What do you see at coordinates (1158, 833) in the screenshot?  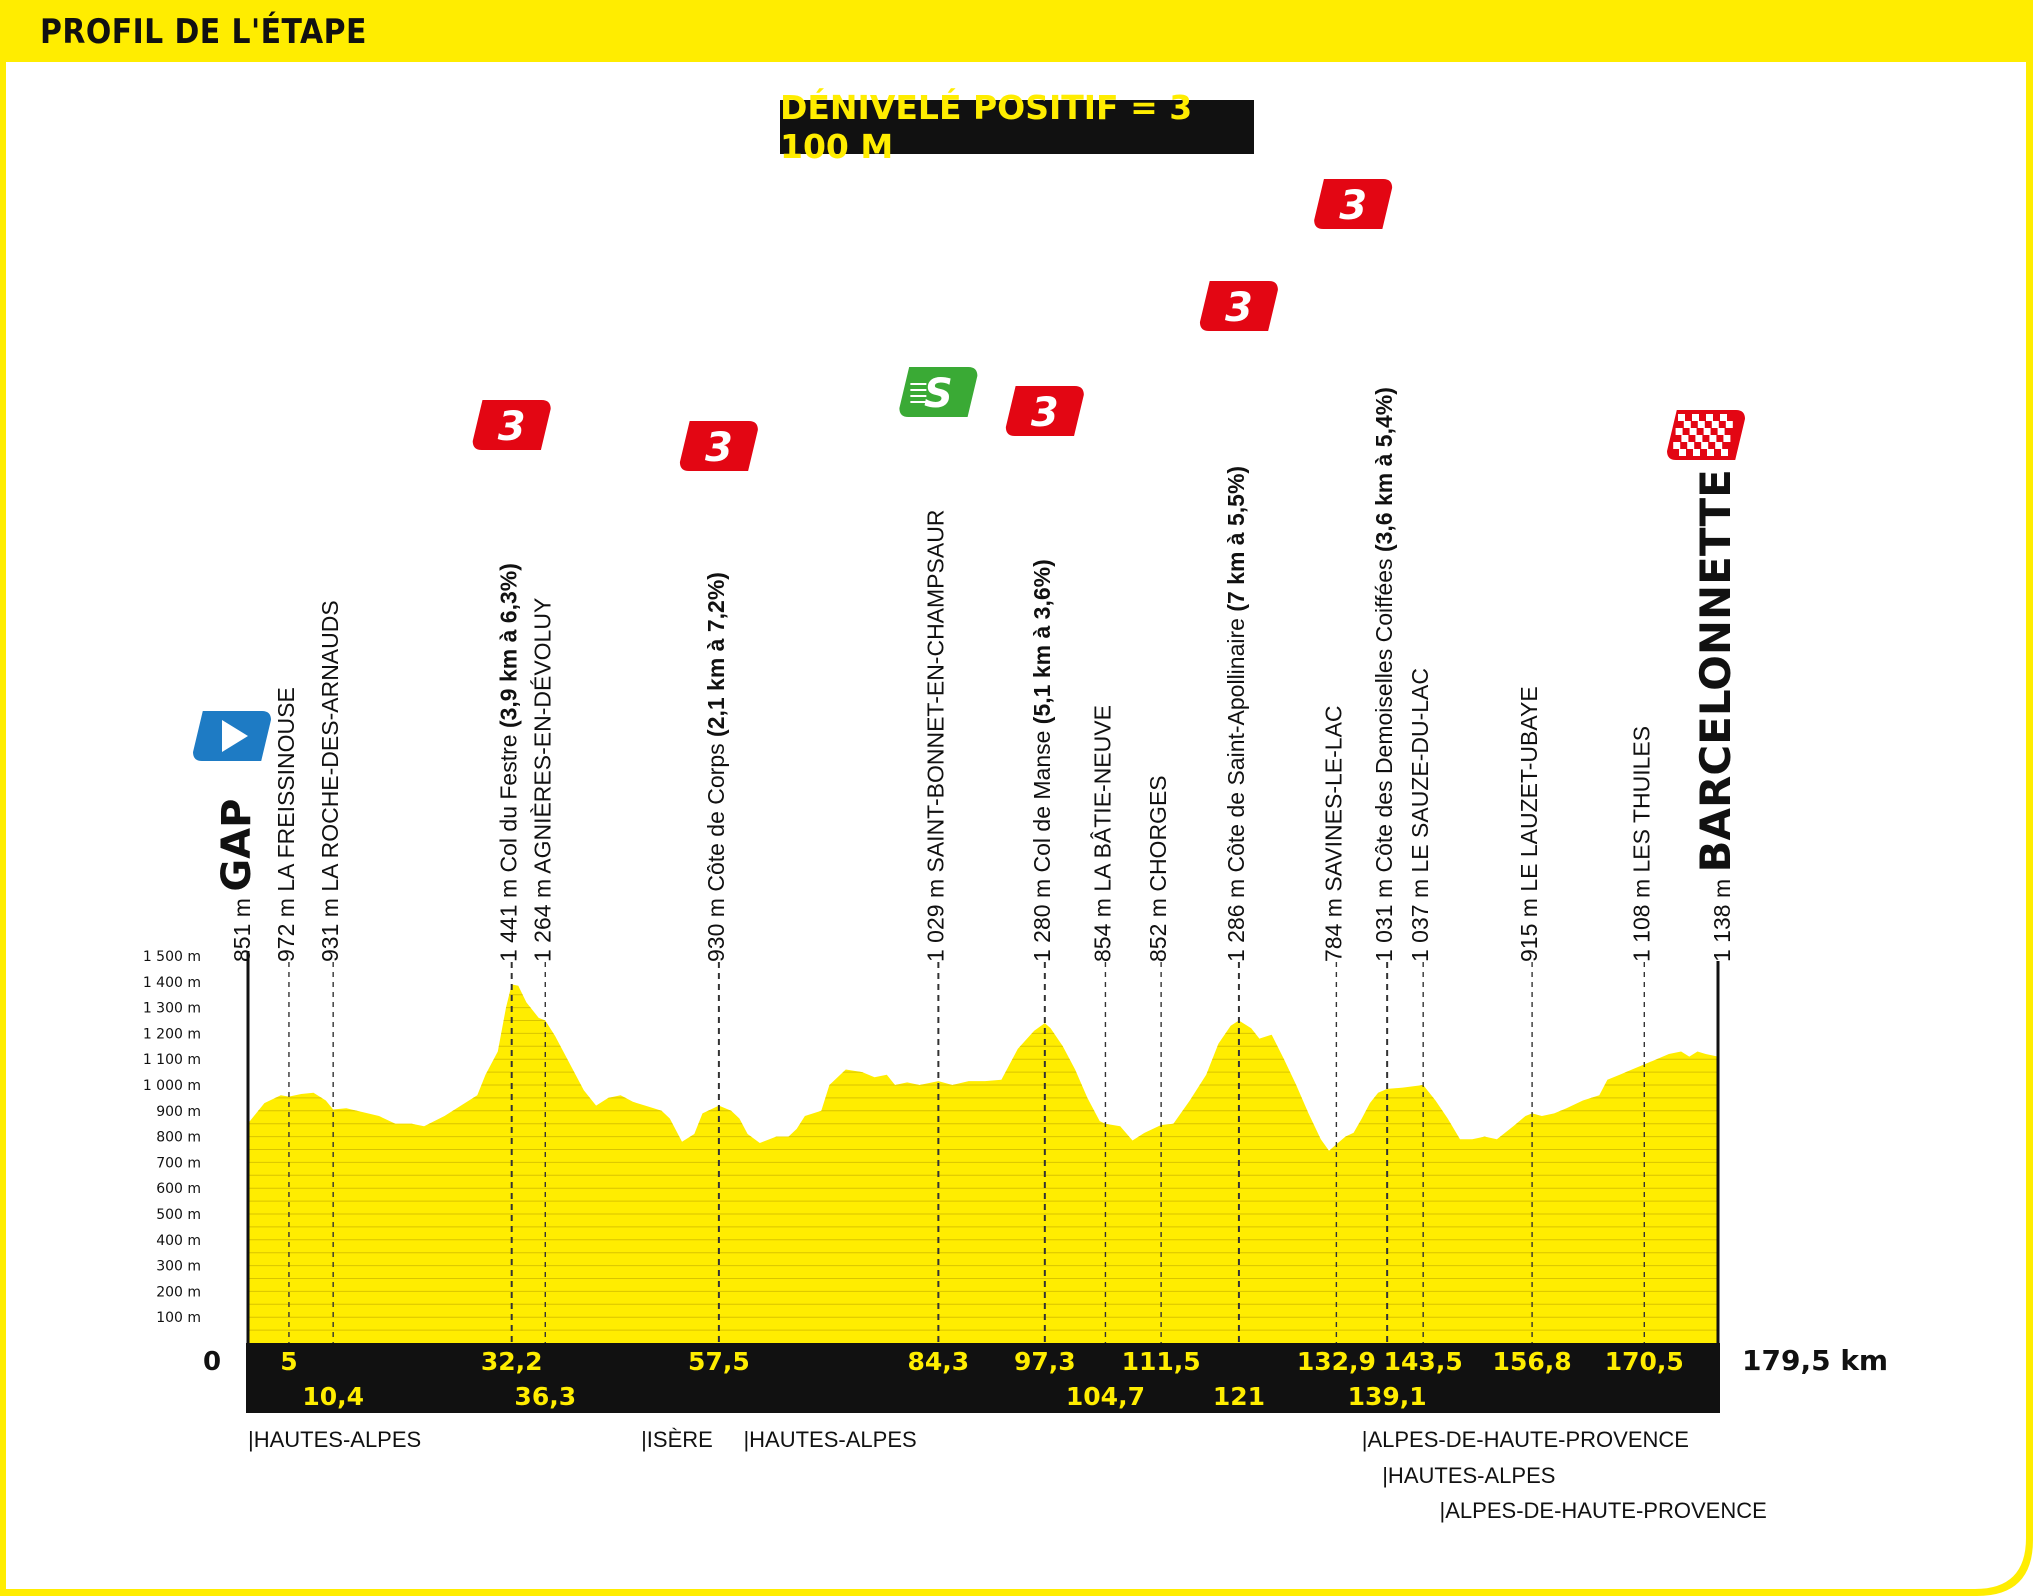 I see `waypoint-name: CHORGES` at bounding box center [1158, 833].